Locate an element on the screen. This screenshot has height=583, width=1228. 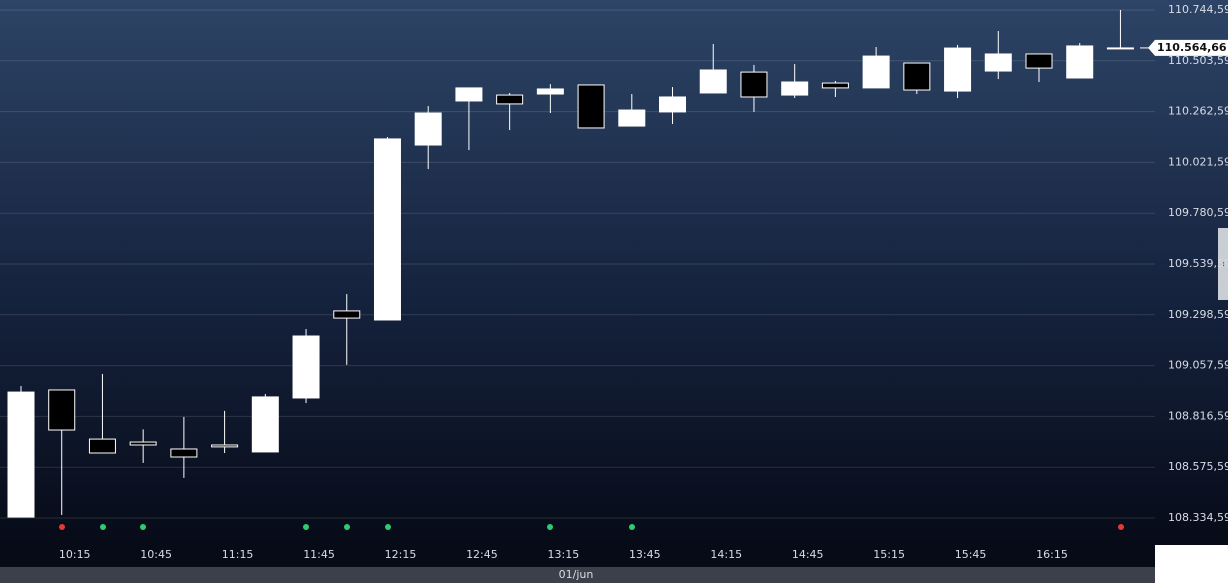
y-tick-label: 109.780,59 is located at coordinates (1198, 212).